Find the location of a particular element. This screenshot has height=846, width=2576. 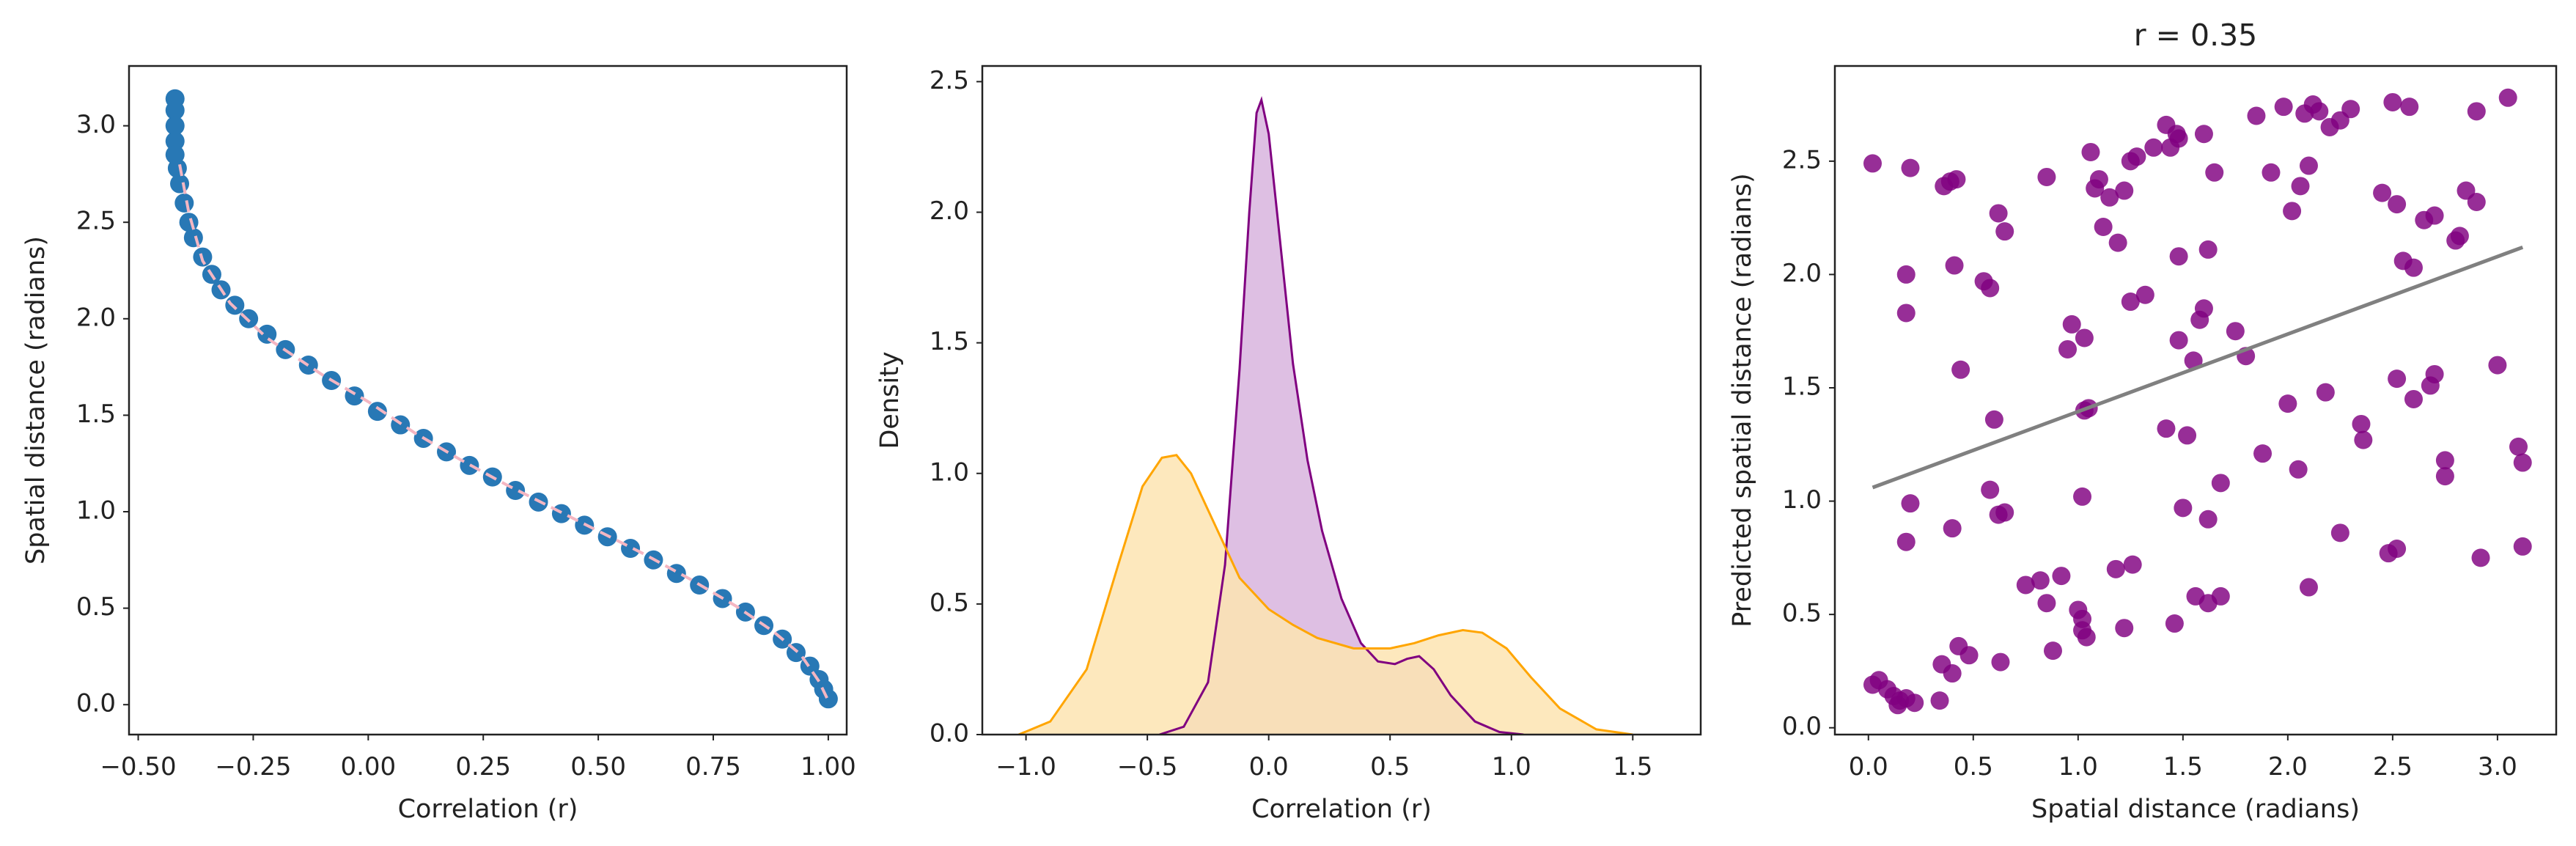

x-tick-label: −0.25 is located at coordinates (253, 767).